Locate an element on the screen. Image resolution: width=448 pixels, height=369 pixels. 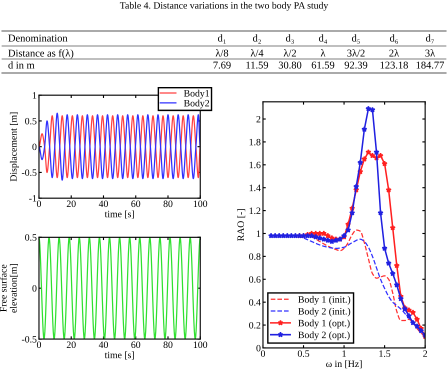
text: d₁ is located at coordinates (222, 39).